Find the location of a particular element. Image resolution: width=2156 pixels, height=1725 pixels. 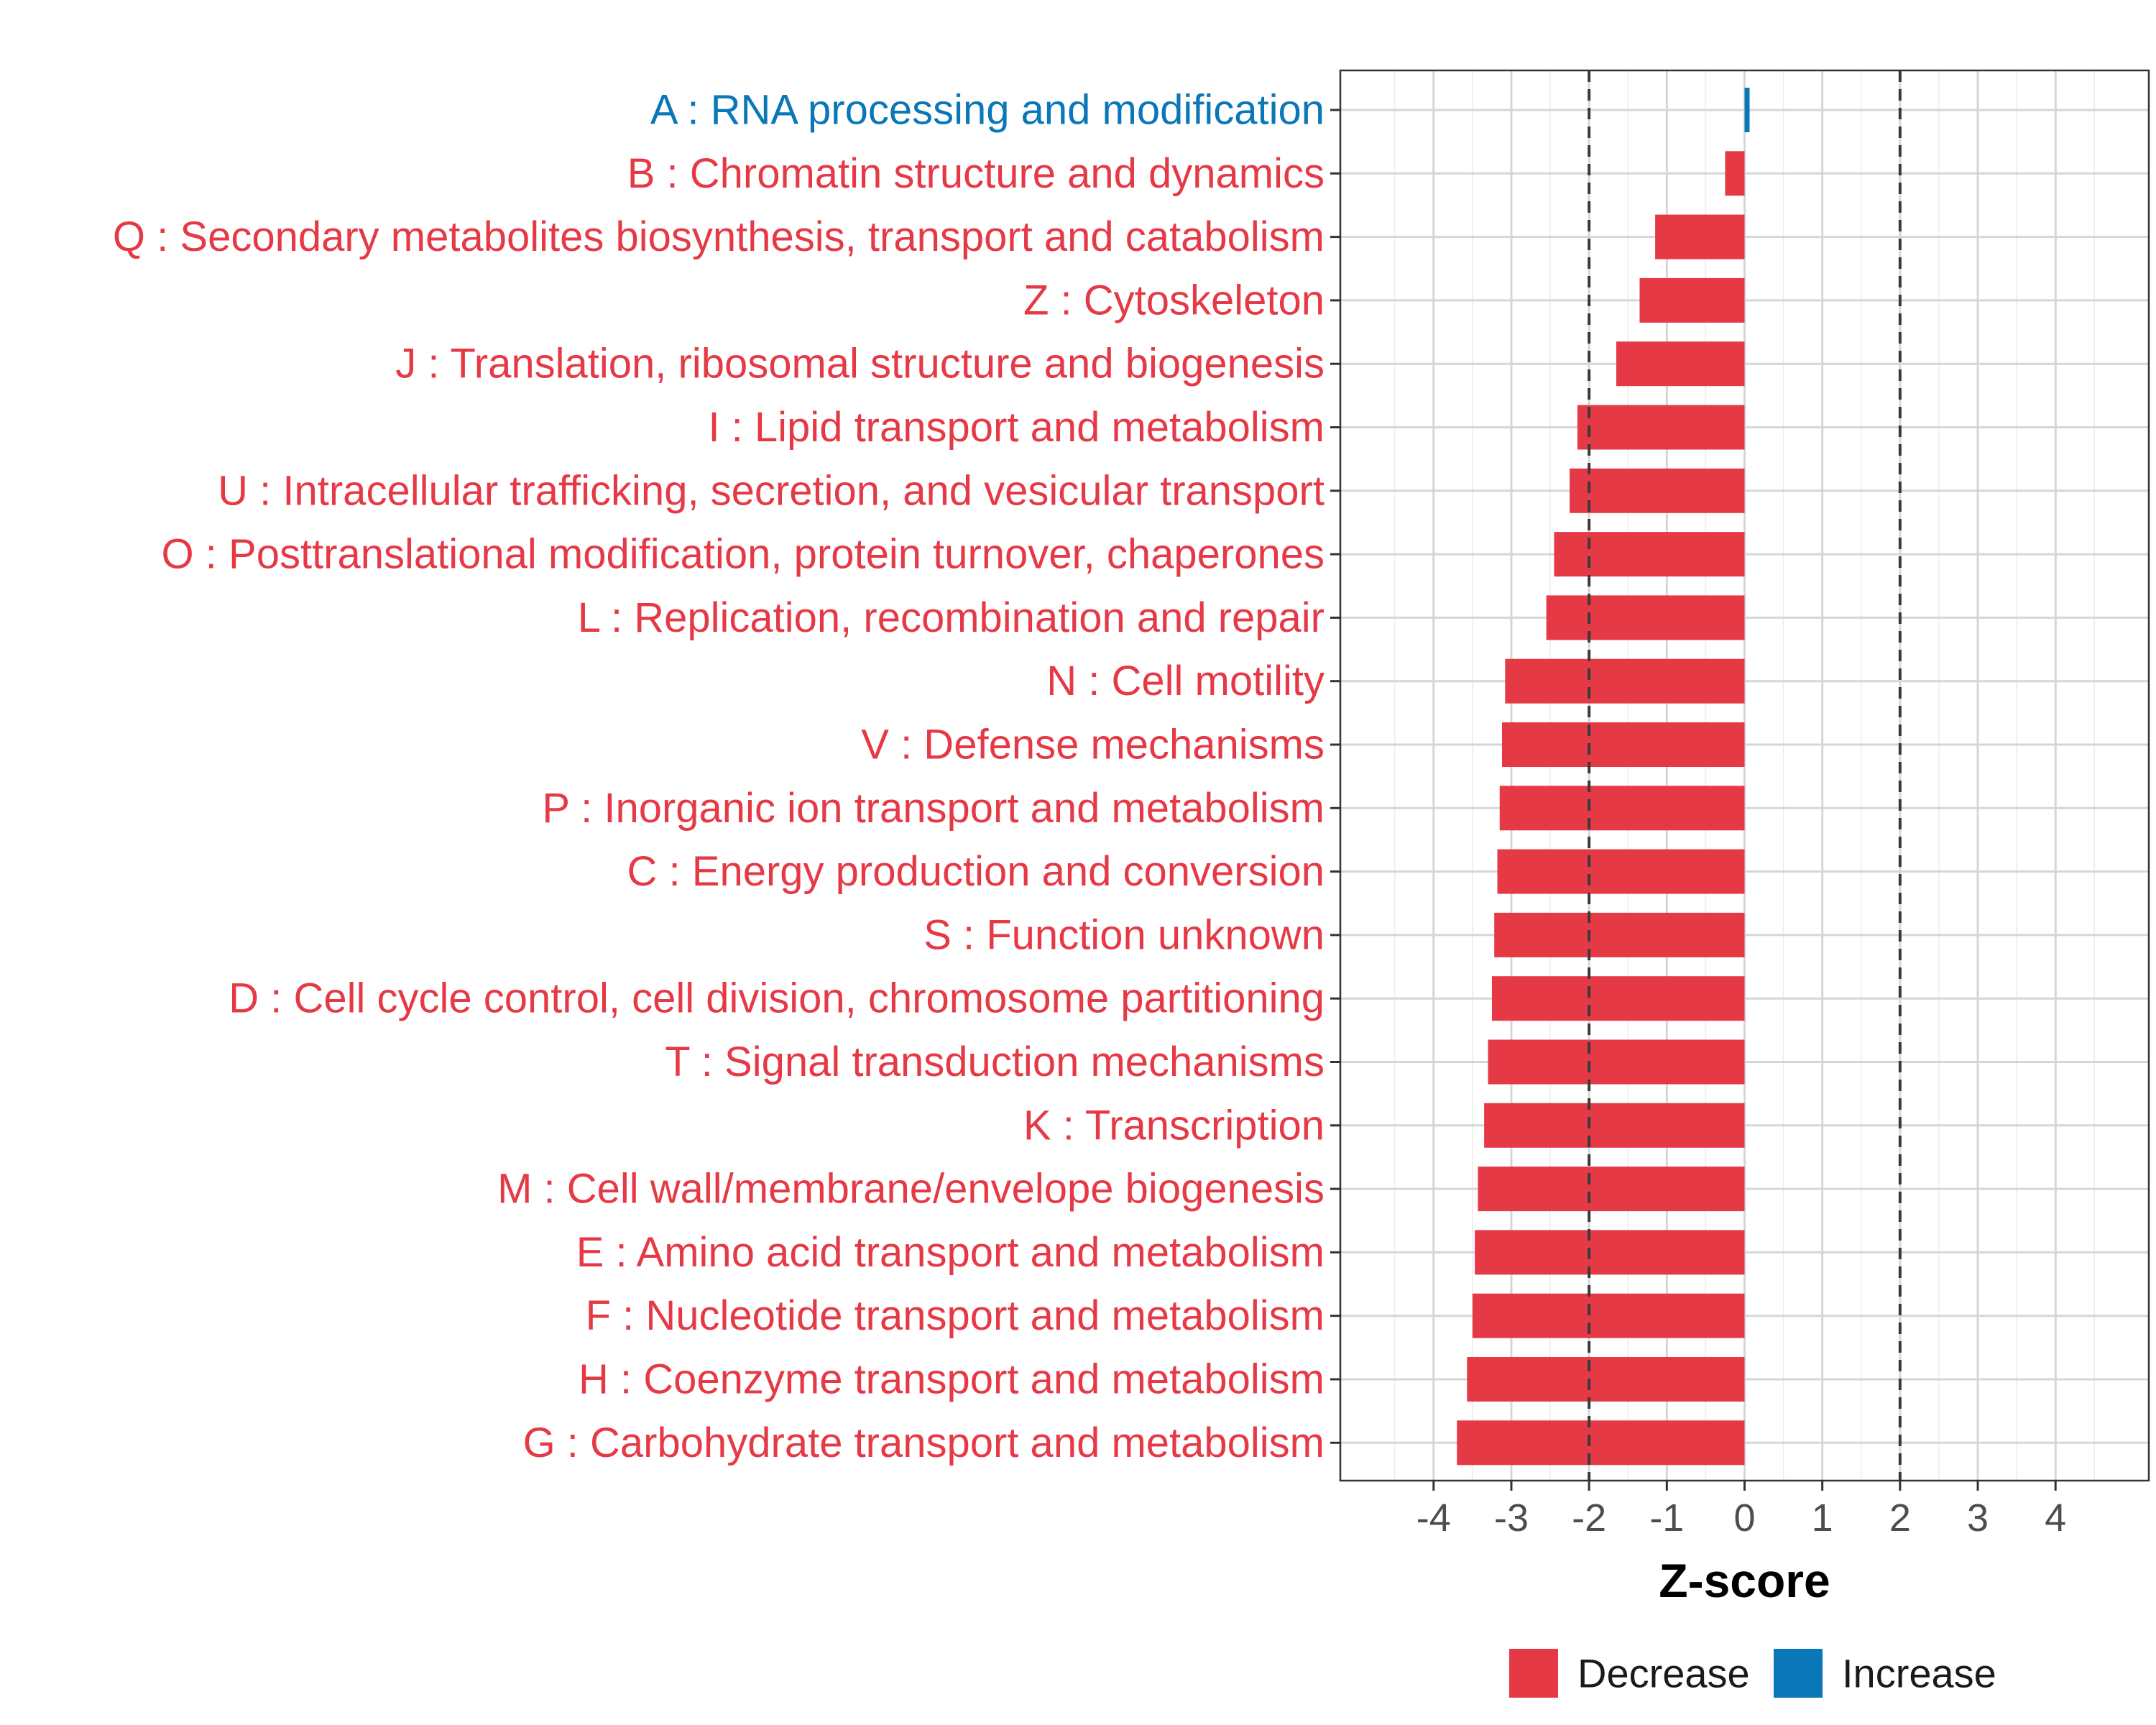

x-tick-labels: -4 -3 -2 -1 0 1 2 3 4 is located at coordinates (1741, 1518).